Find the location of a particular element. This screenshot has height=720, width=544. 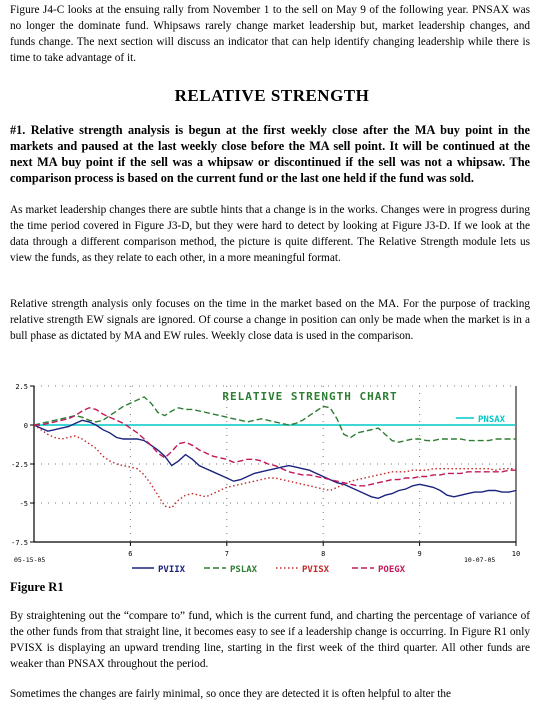

x-tick-label: 10 is located at coordinates (516, 554).